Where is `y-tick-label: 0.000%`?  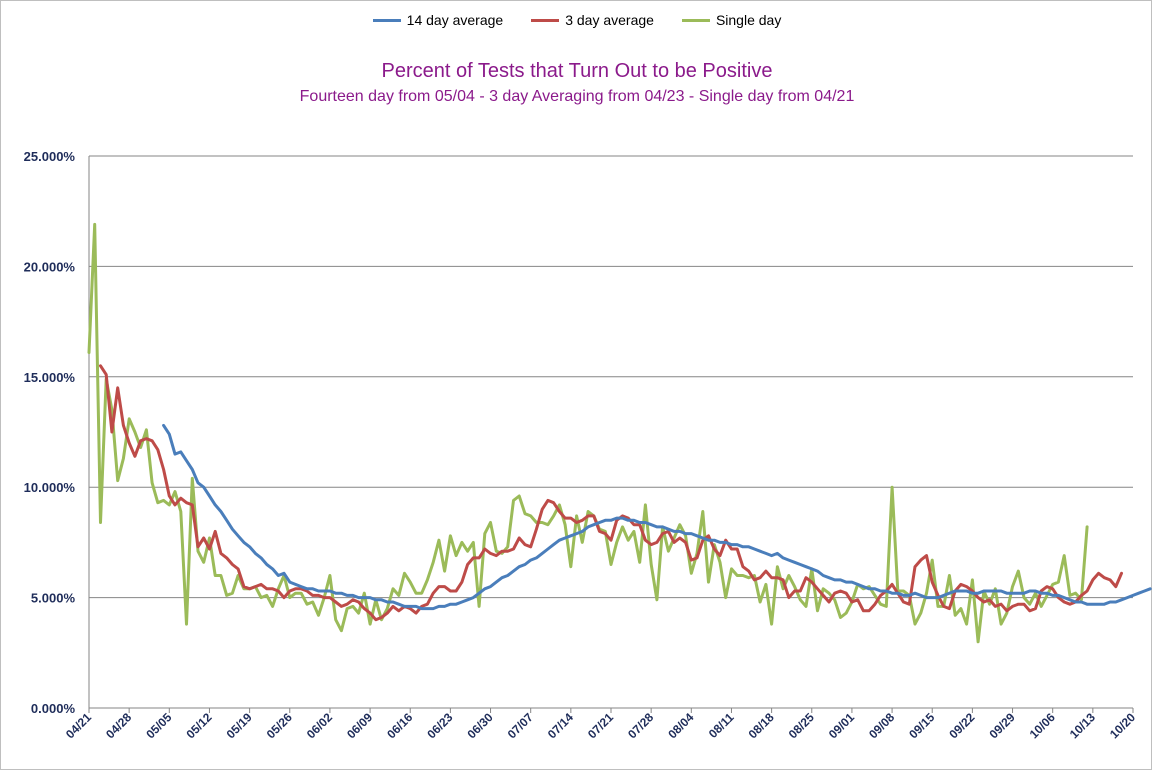
y-tick-label: 0.000% is located at coordinates (53, 708).